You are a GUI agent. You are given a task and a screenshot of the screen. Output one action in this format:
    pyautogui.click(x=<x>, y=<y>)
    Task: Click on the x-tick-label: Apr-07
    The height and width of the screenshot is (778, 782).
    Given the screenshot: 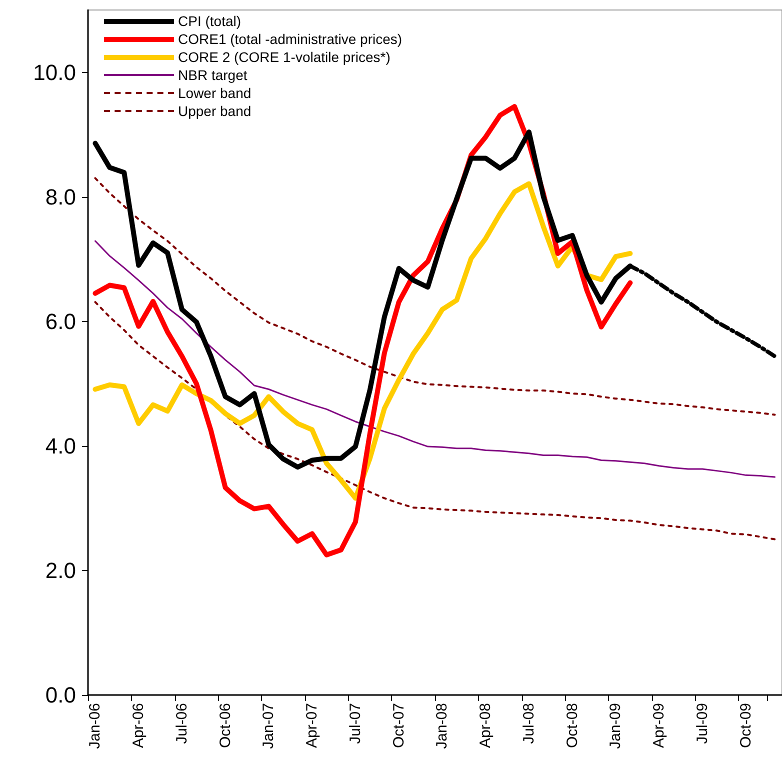 What is the action you would take?
    pyautogui.click(x=312, y=725)
    